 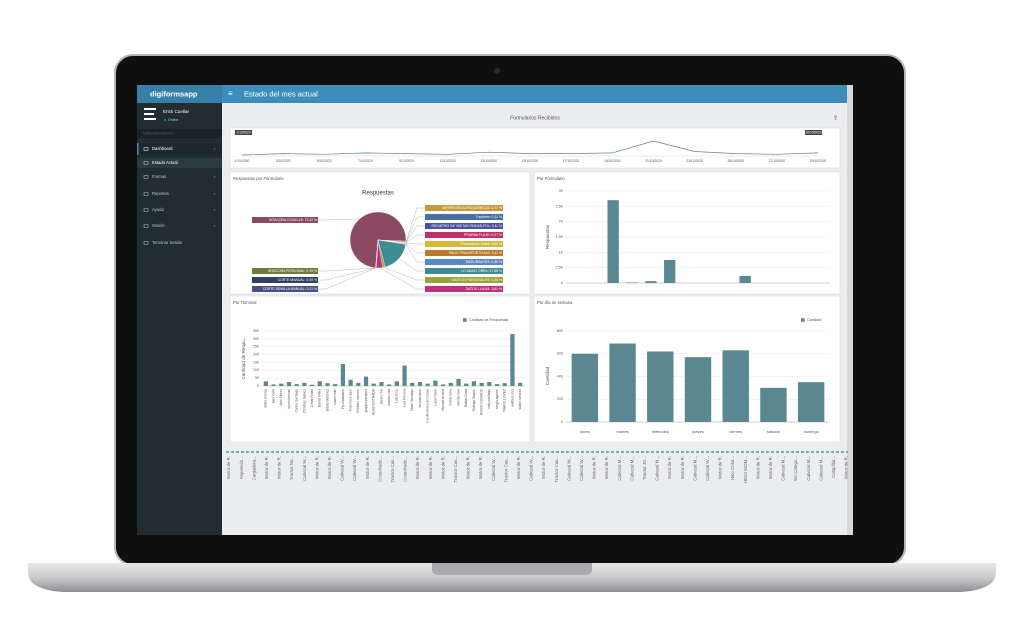 What do you see at coordinates (547, 375) in the screenshot?
I see `y-axis-label: Cantidad` at bounding box center [547, 375].